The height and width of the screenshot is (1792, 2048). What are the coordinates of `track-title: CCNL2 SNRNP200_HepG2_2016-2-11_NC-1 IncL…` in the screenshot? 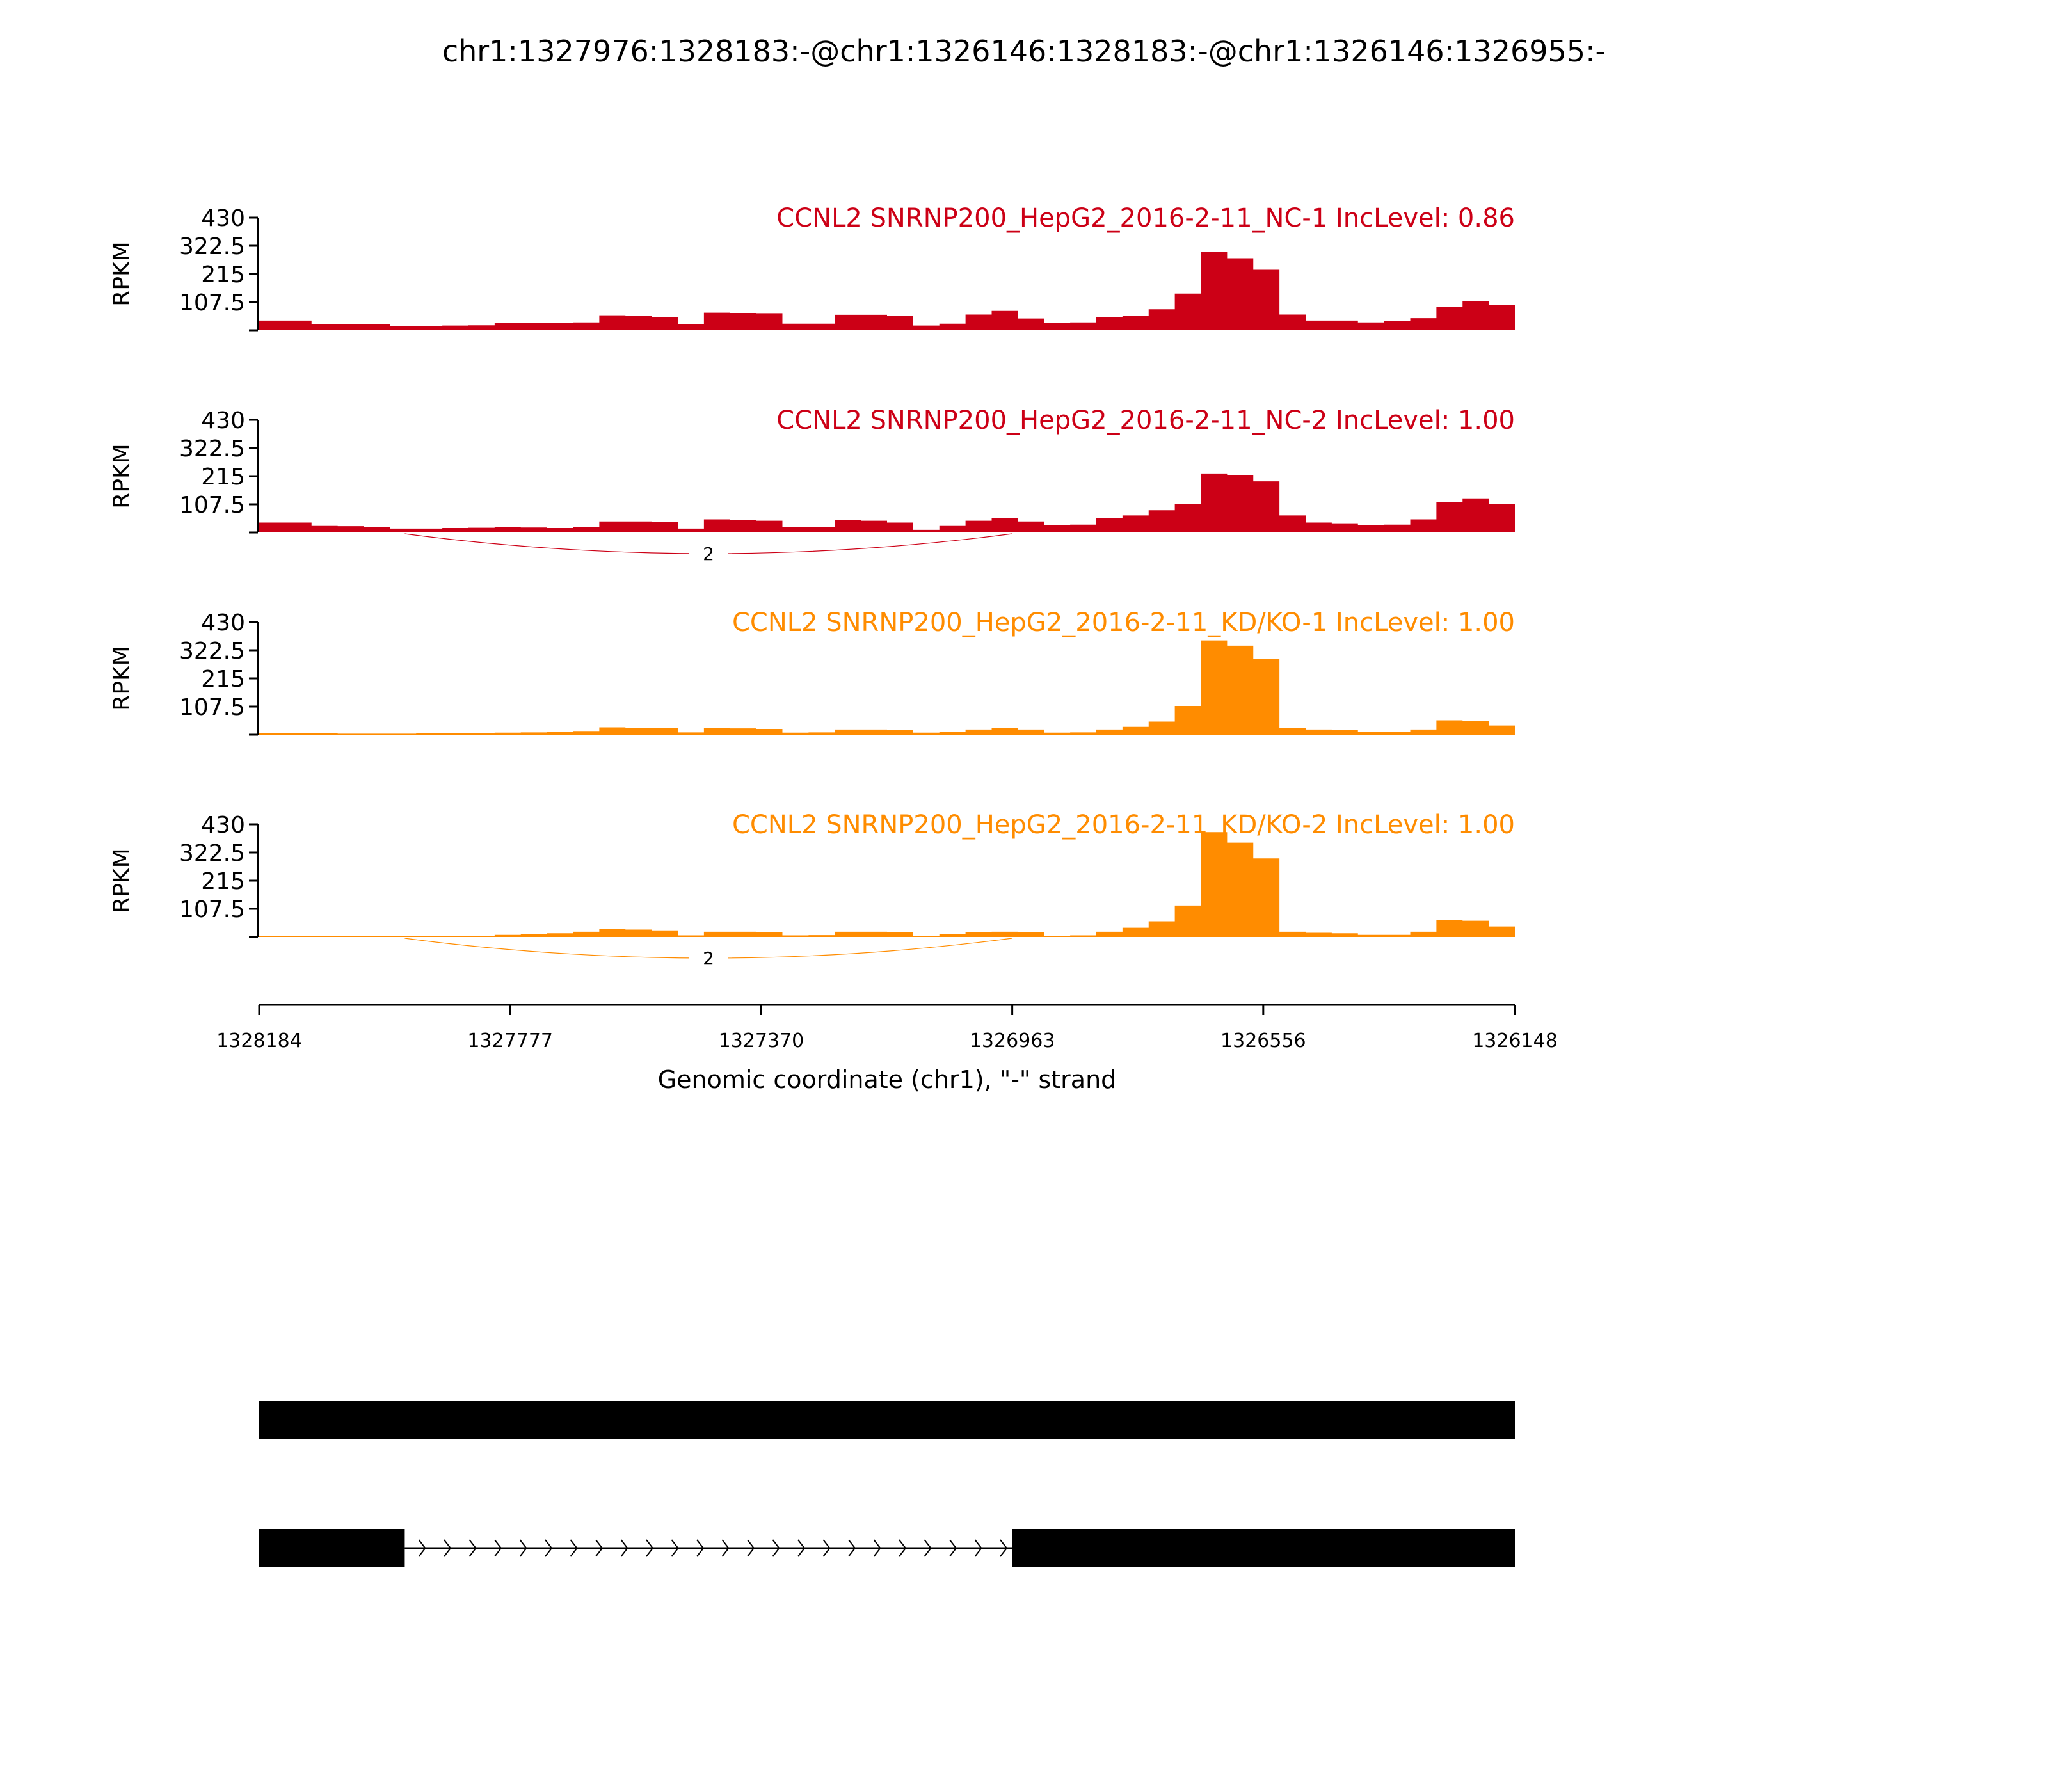 It's located at (1145, 218).